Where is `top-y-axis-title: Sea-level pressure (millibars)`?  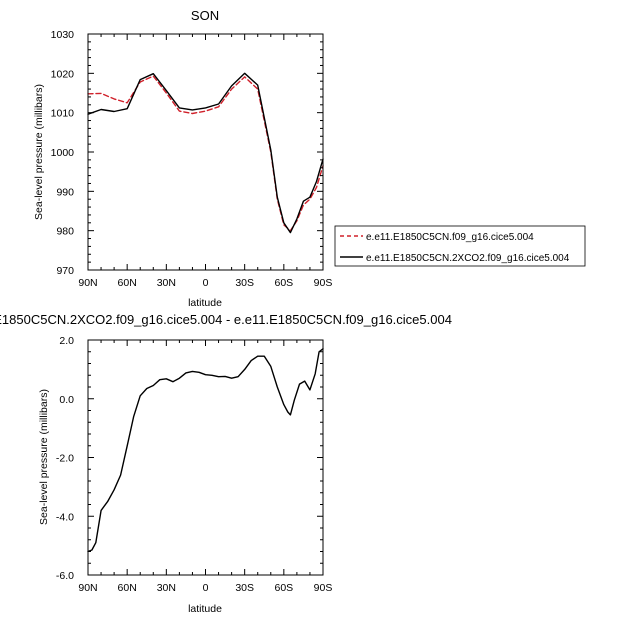
top-y-axis-title: Sea-level pressure (millibars) is located at coordinates (39, 152).